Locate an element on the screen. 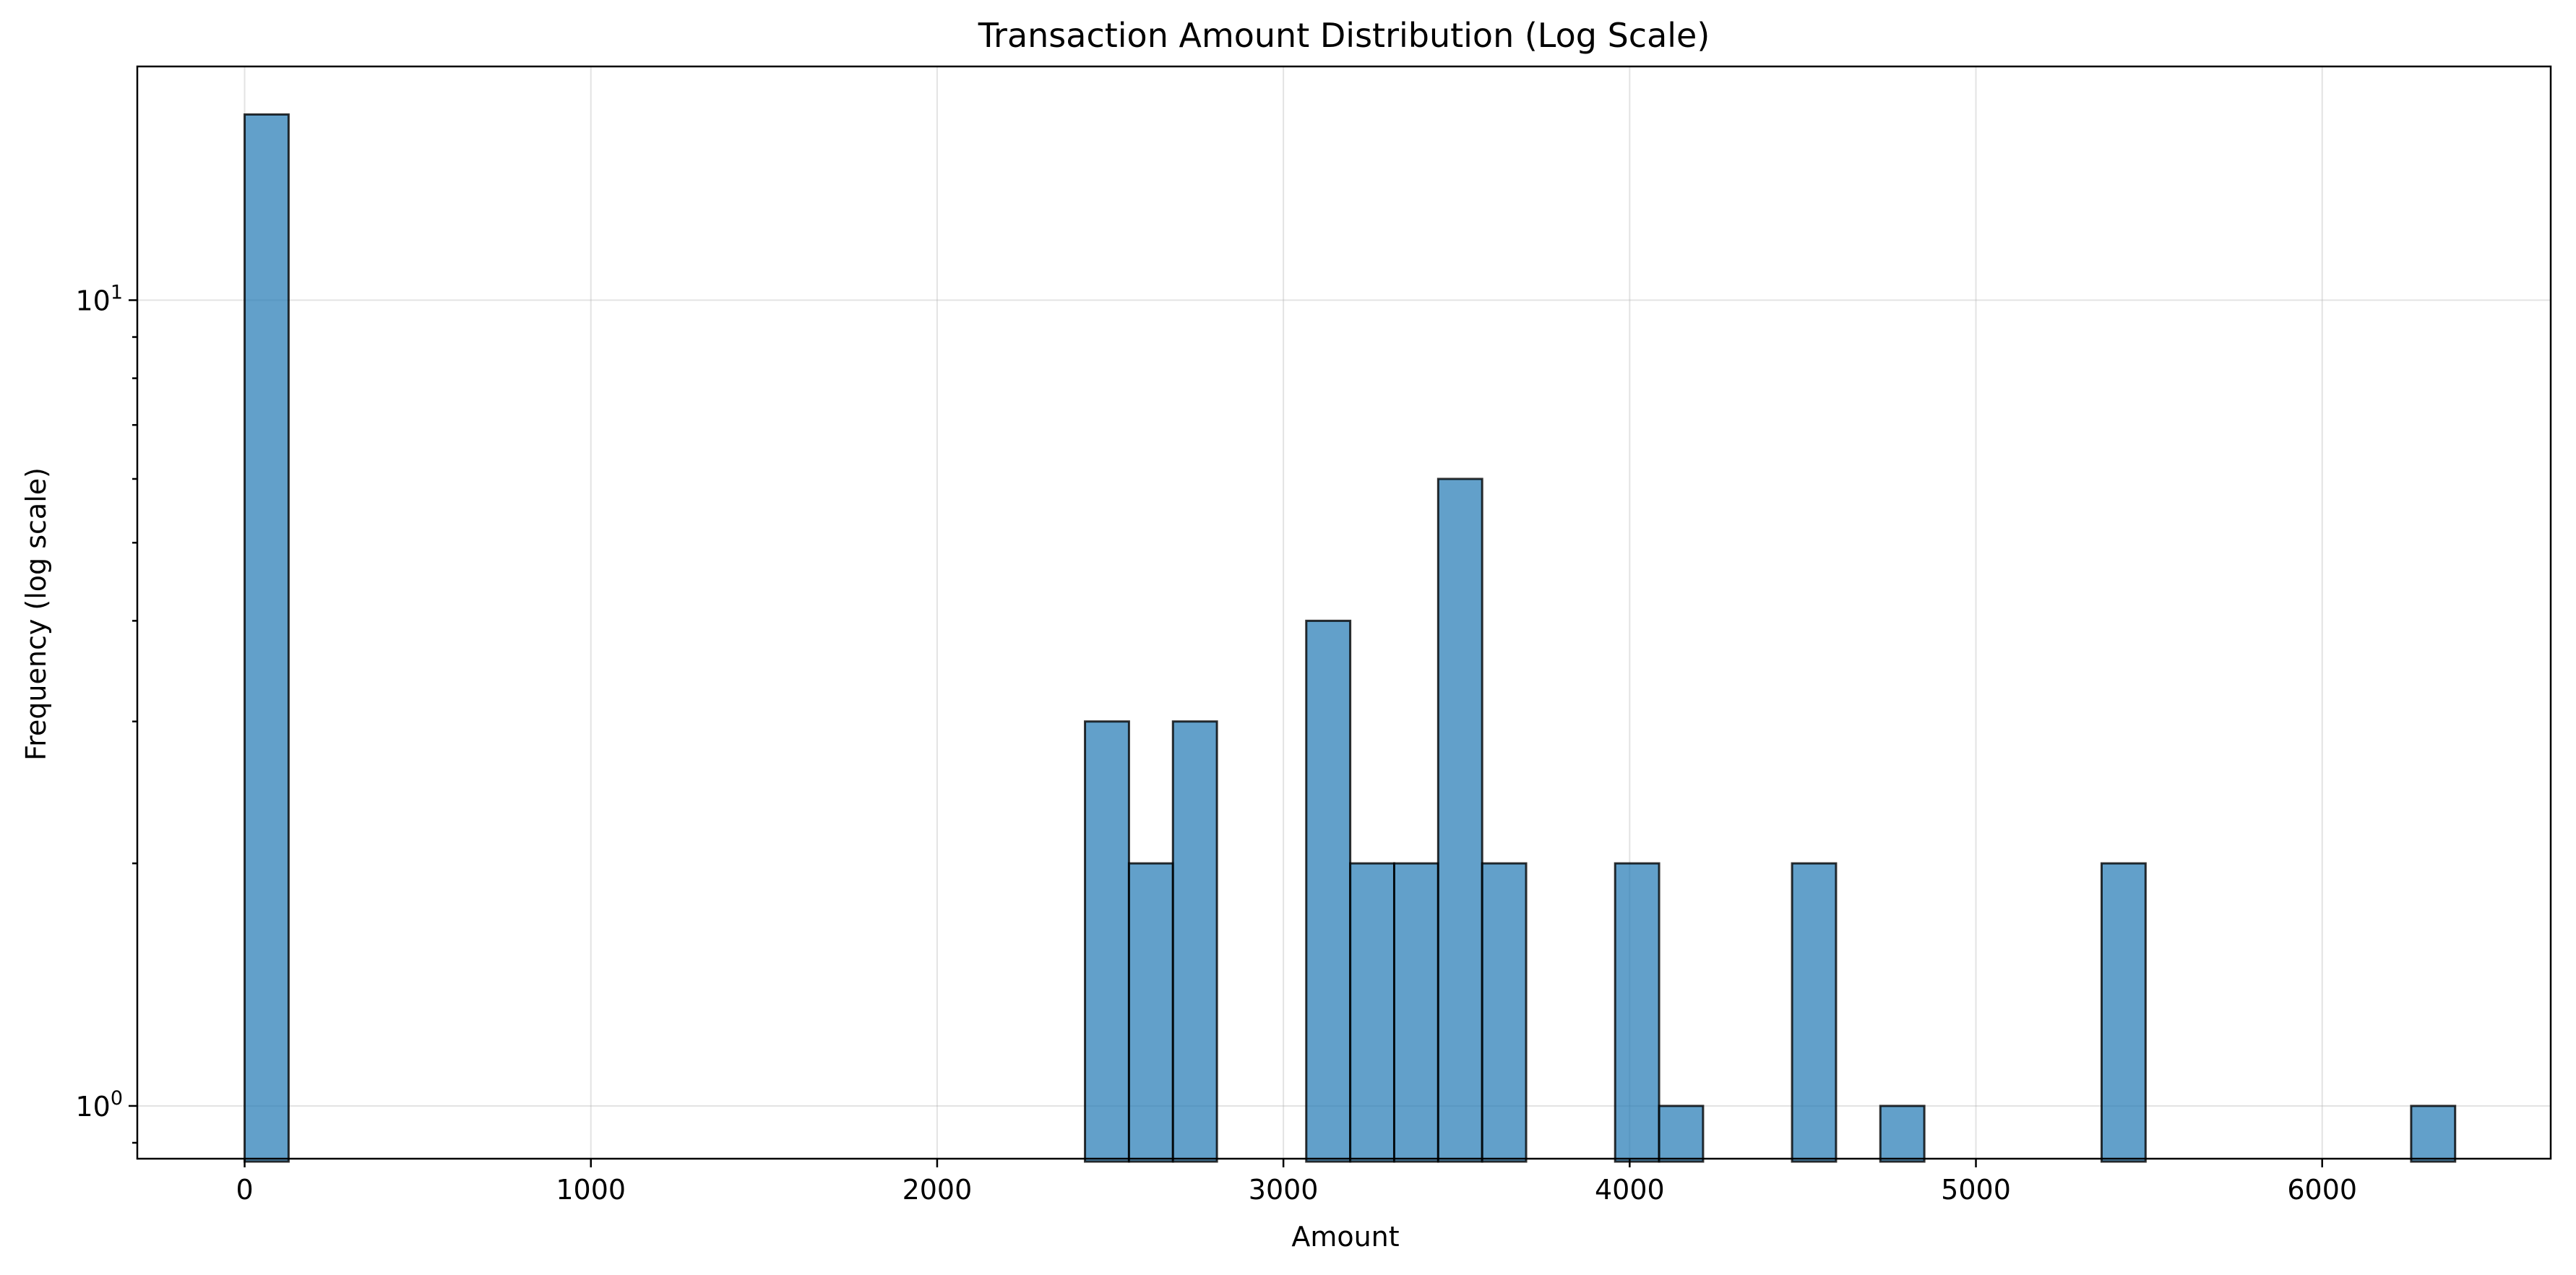 Image resolution: width=2576 pixels, height=1275 pixels. x-tick-label: 1000 is located at coordinates (591, 1190).